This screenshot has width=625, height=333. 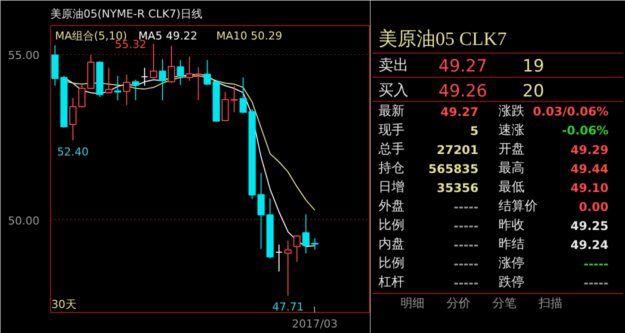 I want to click on annotation: 55.32, so click(x=130, y=45).